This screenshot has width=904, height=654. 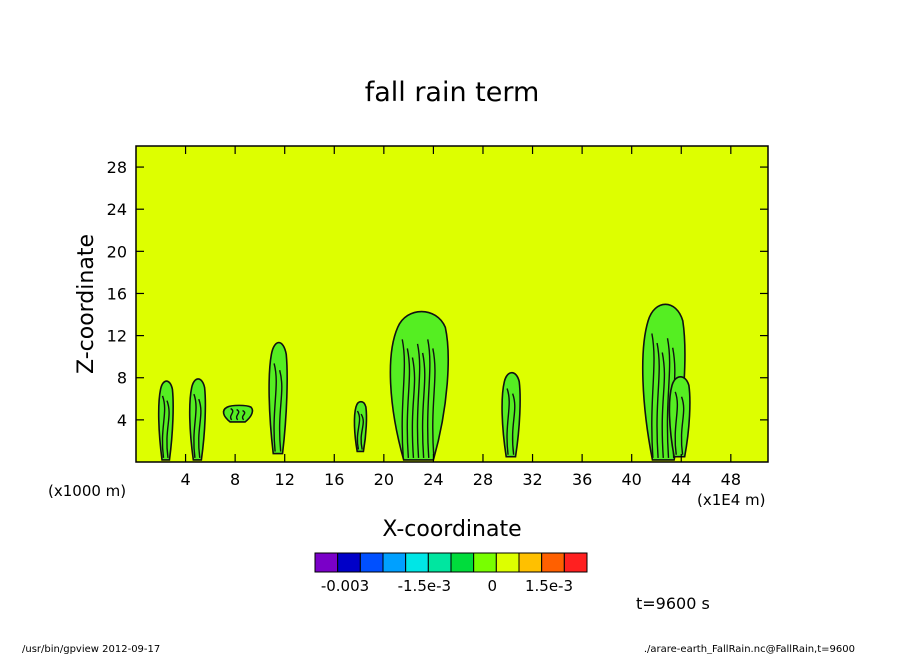 I want to click on y-unit-label: (x1000 m), so click(x=87, y=491).